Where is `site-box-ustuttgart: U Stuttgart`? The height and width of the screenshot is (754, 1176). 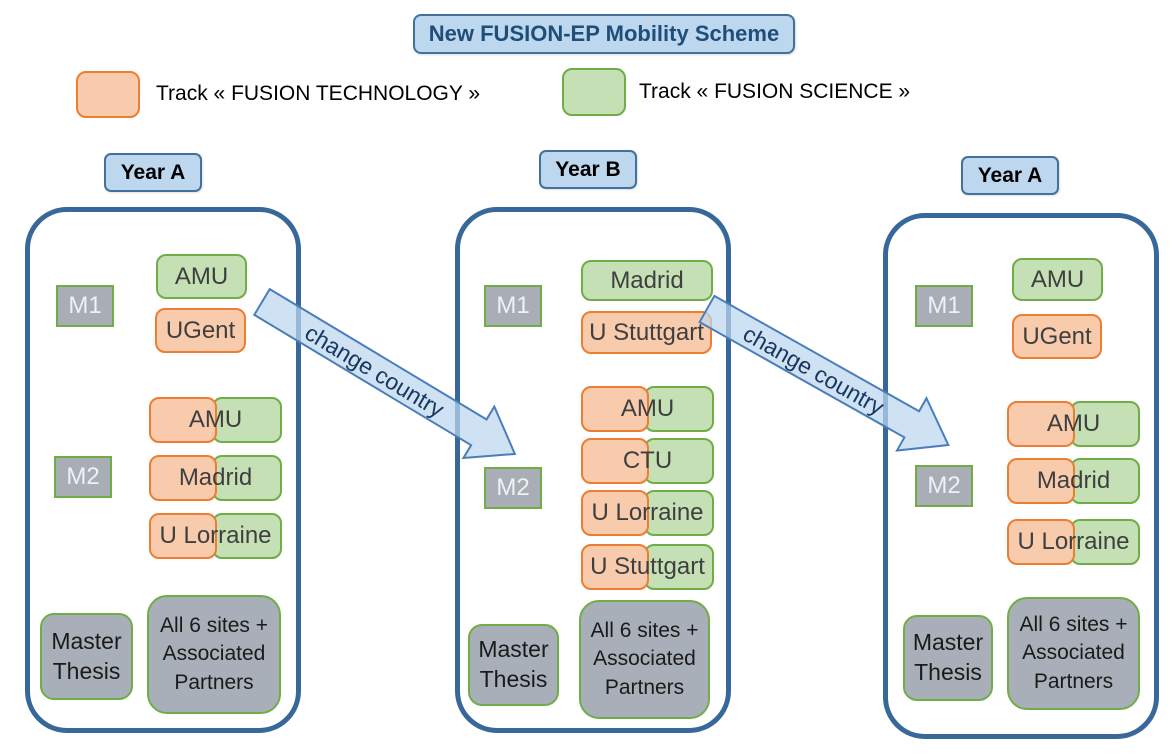 site-box-ustuttgart: U Stuttgart is located at coordinates (646, 332).